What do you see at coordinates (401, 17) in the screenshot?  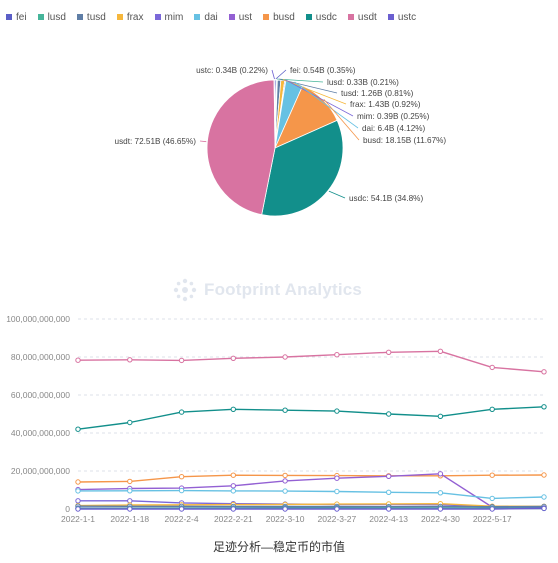 I see `legend-item-ustc: ustc` at bounding box center [401, 17].